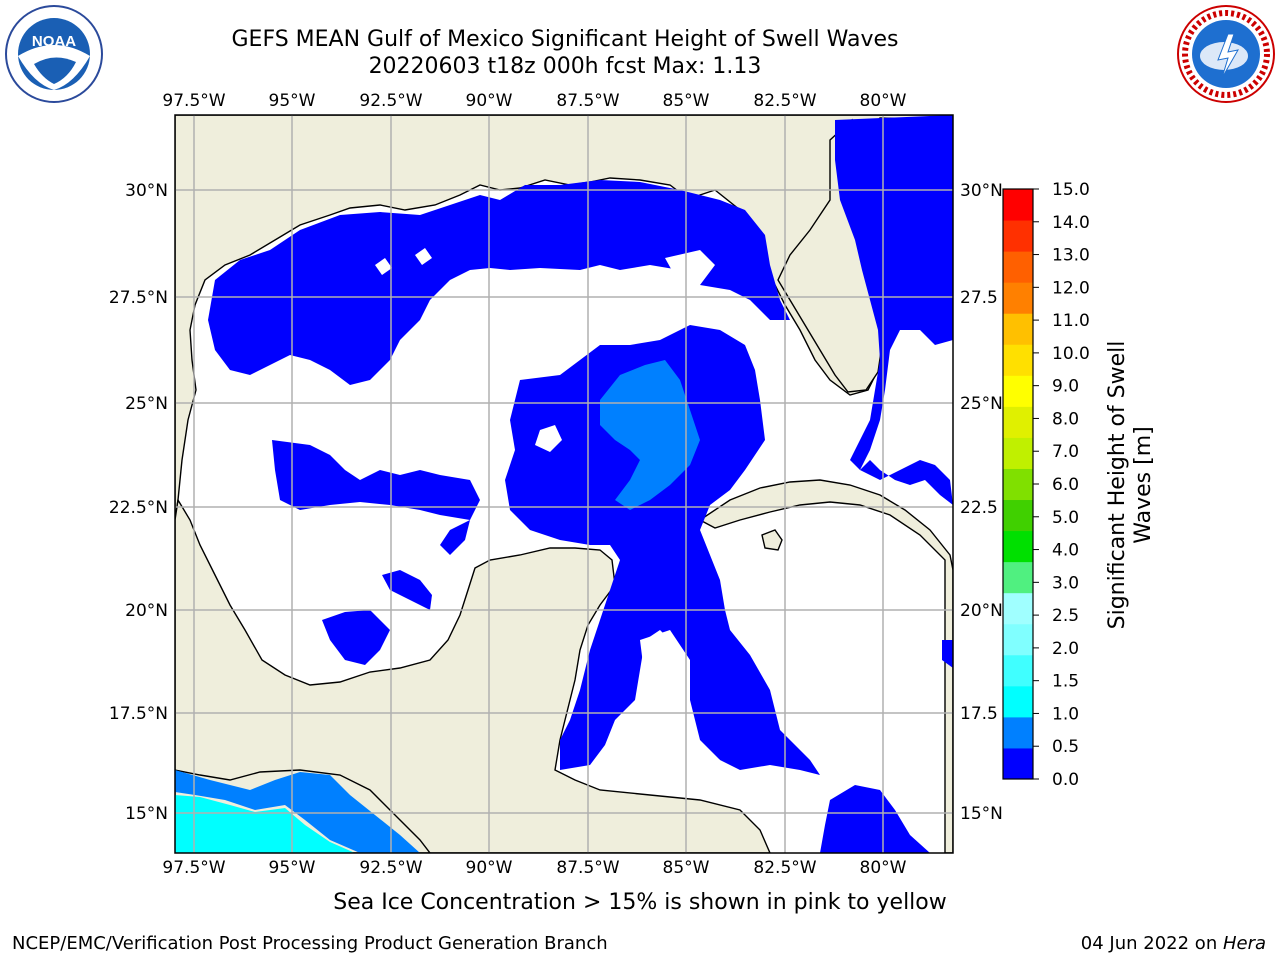  Describe the element at coordinates (686, 101) in the screenshot. I see `lon-tick-top-5: 85°W` at that location.